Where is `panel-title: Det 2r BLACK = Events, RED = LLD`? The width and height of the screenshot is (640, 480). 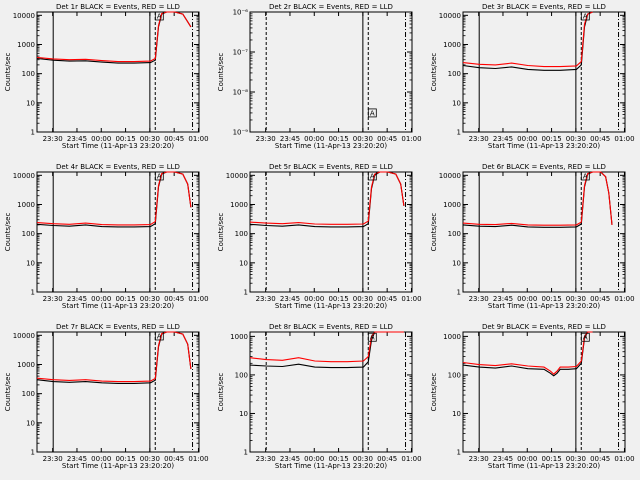
panel-title: Det 2r BLACK = Events, RED = LLD is located at coordinates (331, 7).